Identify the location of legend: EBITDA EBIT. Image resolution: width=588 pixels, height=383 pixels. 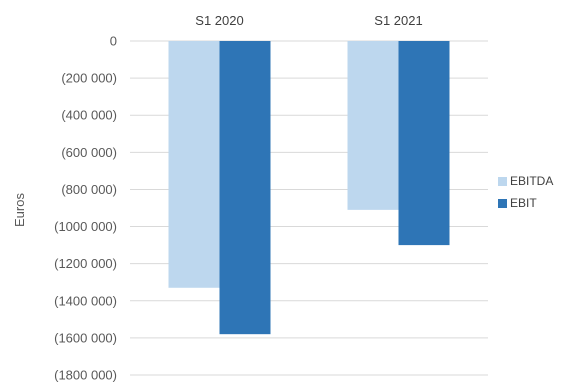
(525, 194).